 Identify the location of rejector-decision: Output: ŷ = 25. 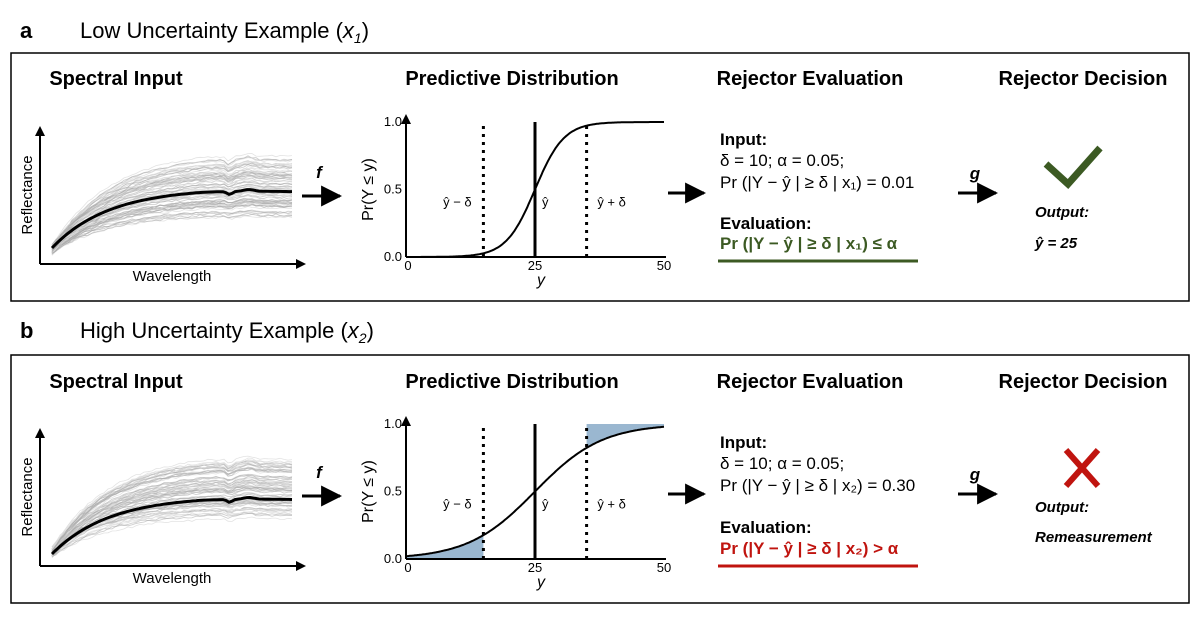
(1068, 198).